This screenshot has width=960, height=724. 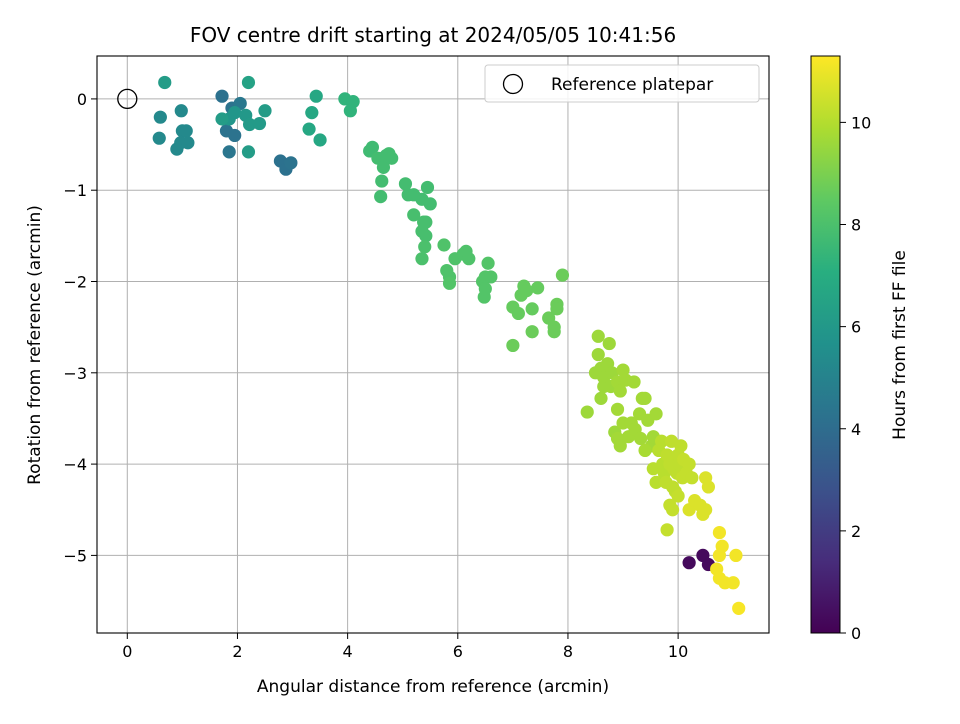 I want to click on y-axis-label: Rotation from reference (arcmin), so click(x=35, y=345).